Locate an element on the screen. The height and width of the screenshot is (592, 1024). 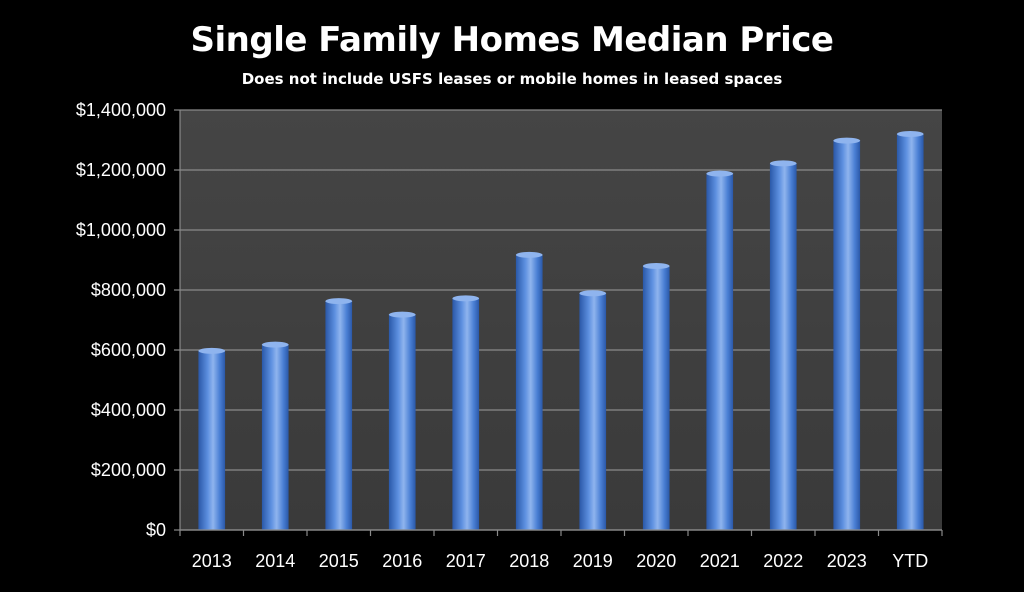
x-tick-label: 2015 is located at coordinates (339, 561).